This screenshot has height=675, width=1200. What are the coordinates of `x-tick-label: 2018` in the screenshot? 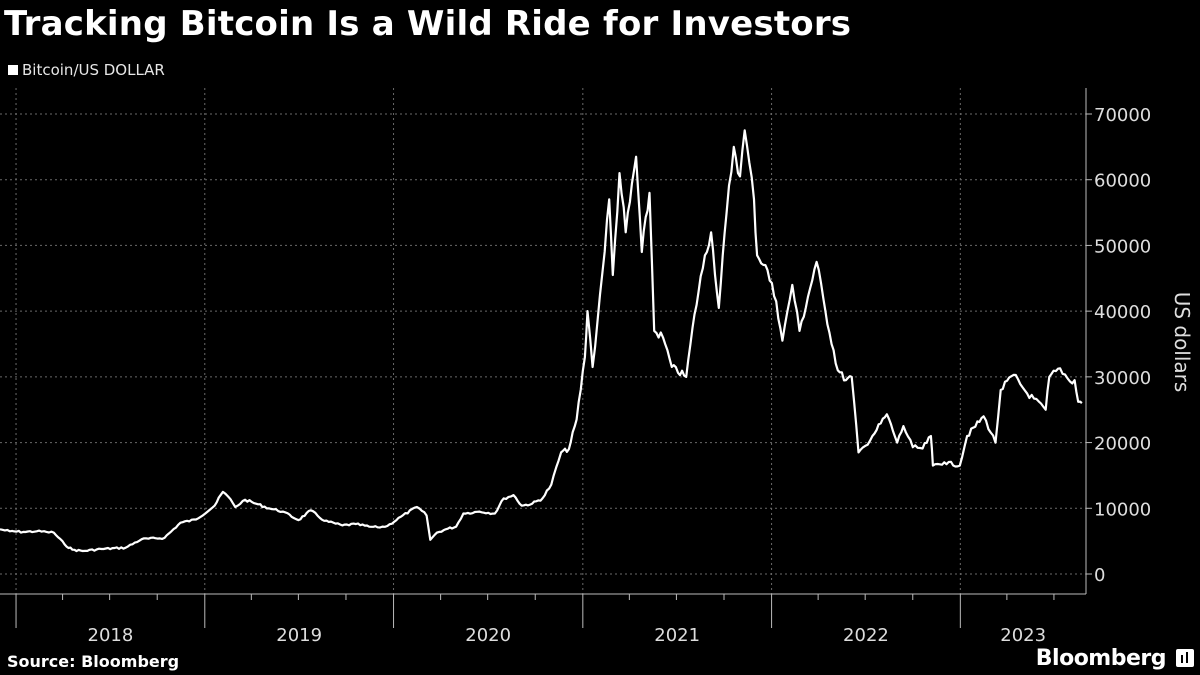 It's located at (111, 635).